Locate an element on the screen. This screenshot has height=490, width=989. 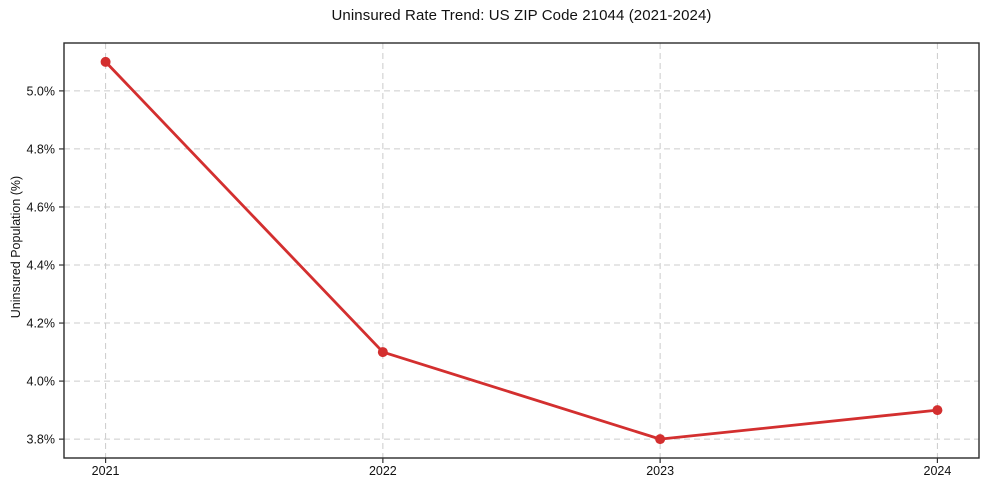
y-tick-label: 4.4% is located at coordinates (41, 266).